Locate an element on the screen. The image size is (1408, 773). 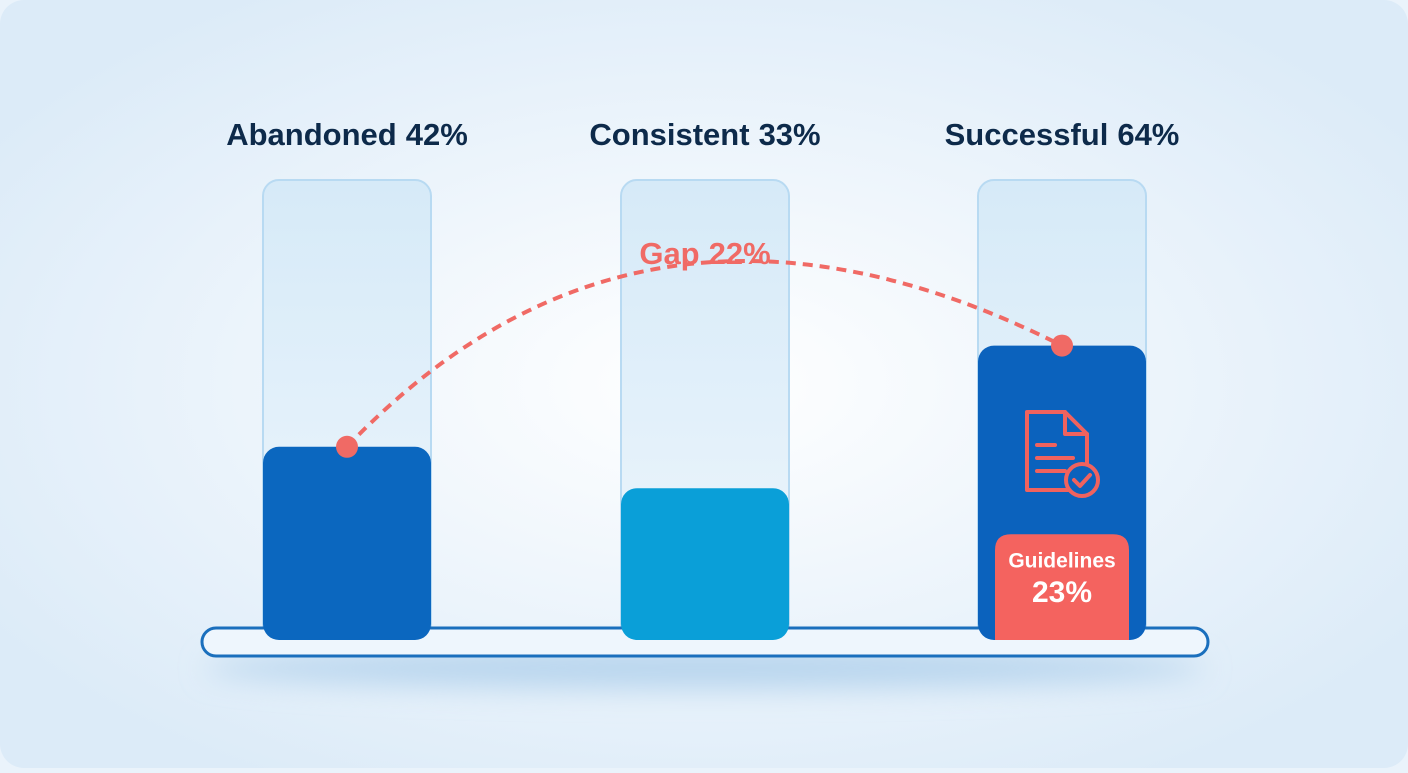
highlight-value: 23% is located at coordinates (1062, 592).